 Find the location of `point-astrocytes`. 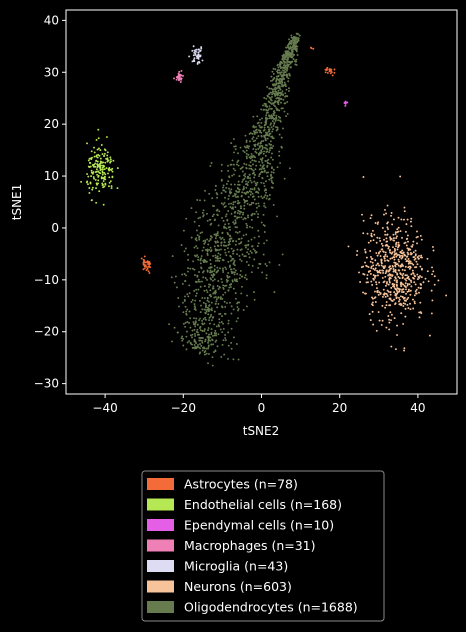

point-astrocytes is located at coordinates (327, 72).